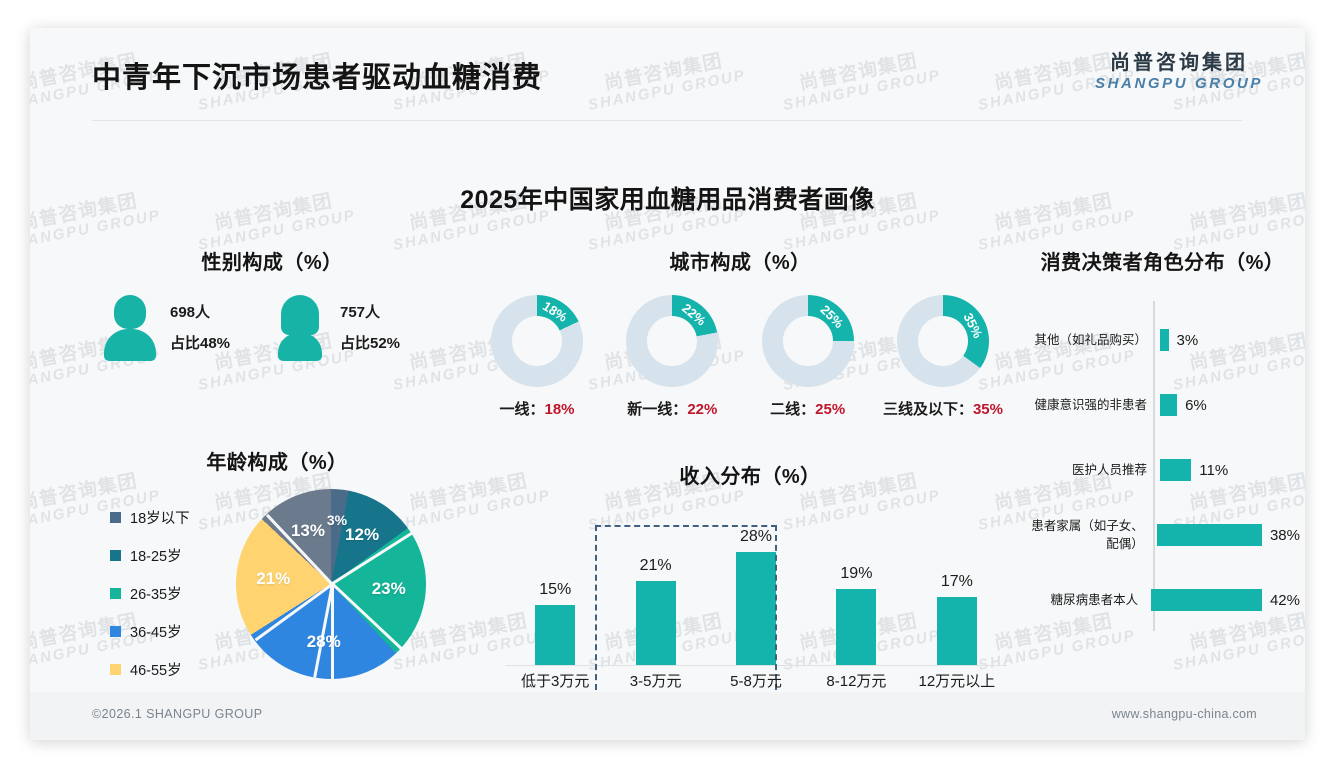  I want to click on city-name: 三线及以下：, so click(927, 409).